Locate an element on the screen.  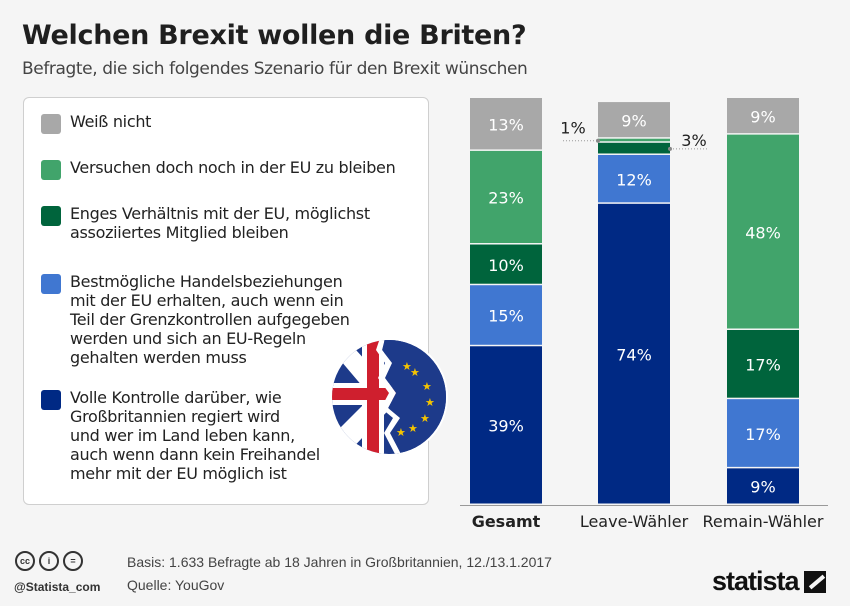
data-label: 15% is located at coordinates (506, 316).